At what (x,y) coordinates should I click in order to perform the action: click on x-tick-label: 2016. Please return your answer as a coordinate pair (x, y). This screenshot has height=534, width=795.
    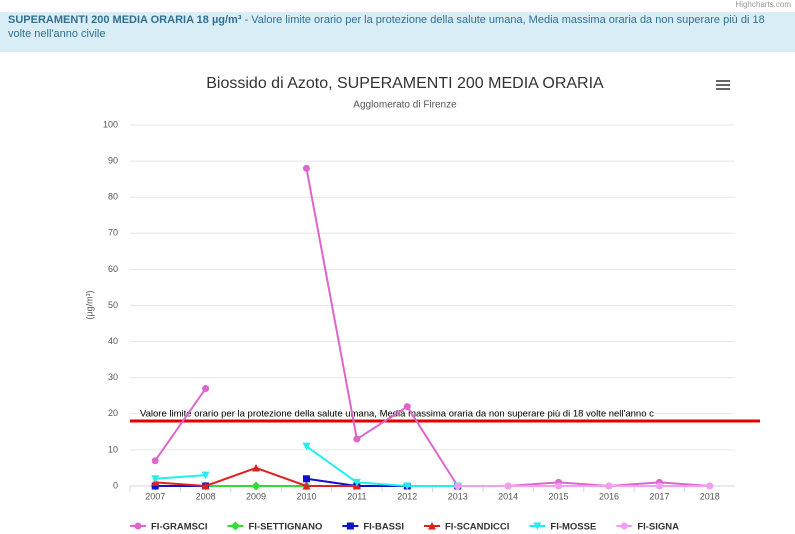
    Looking at the image, I should click on (609, 496).